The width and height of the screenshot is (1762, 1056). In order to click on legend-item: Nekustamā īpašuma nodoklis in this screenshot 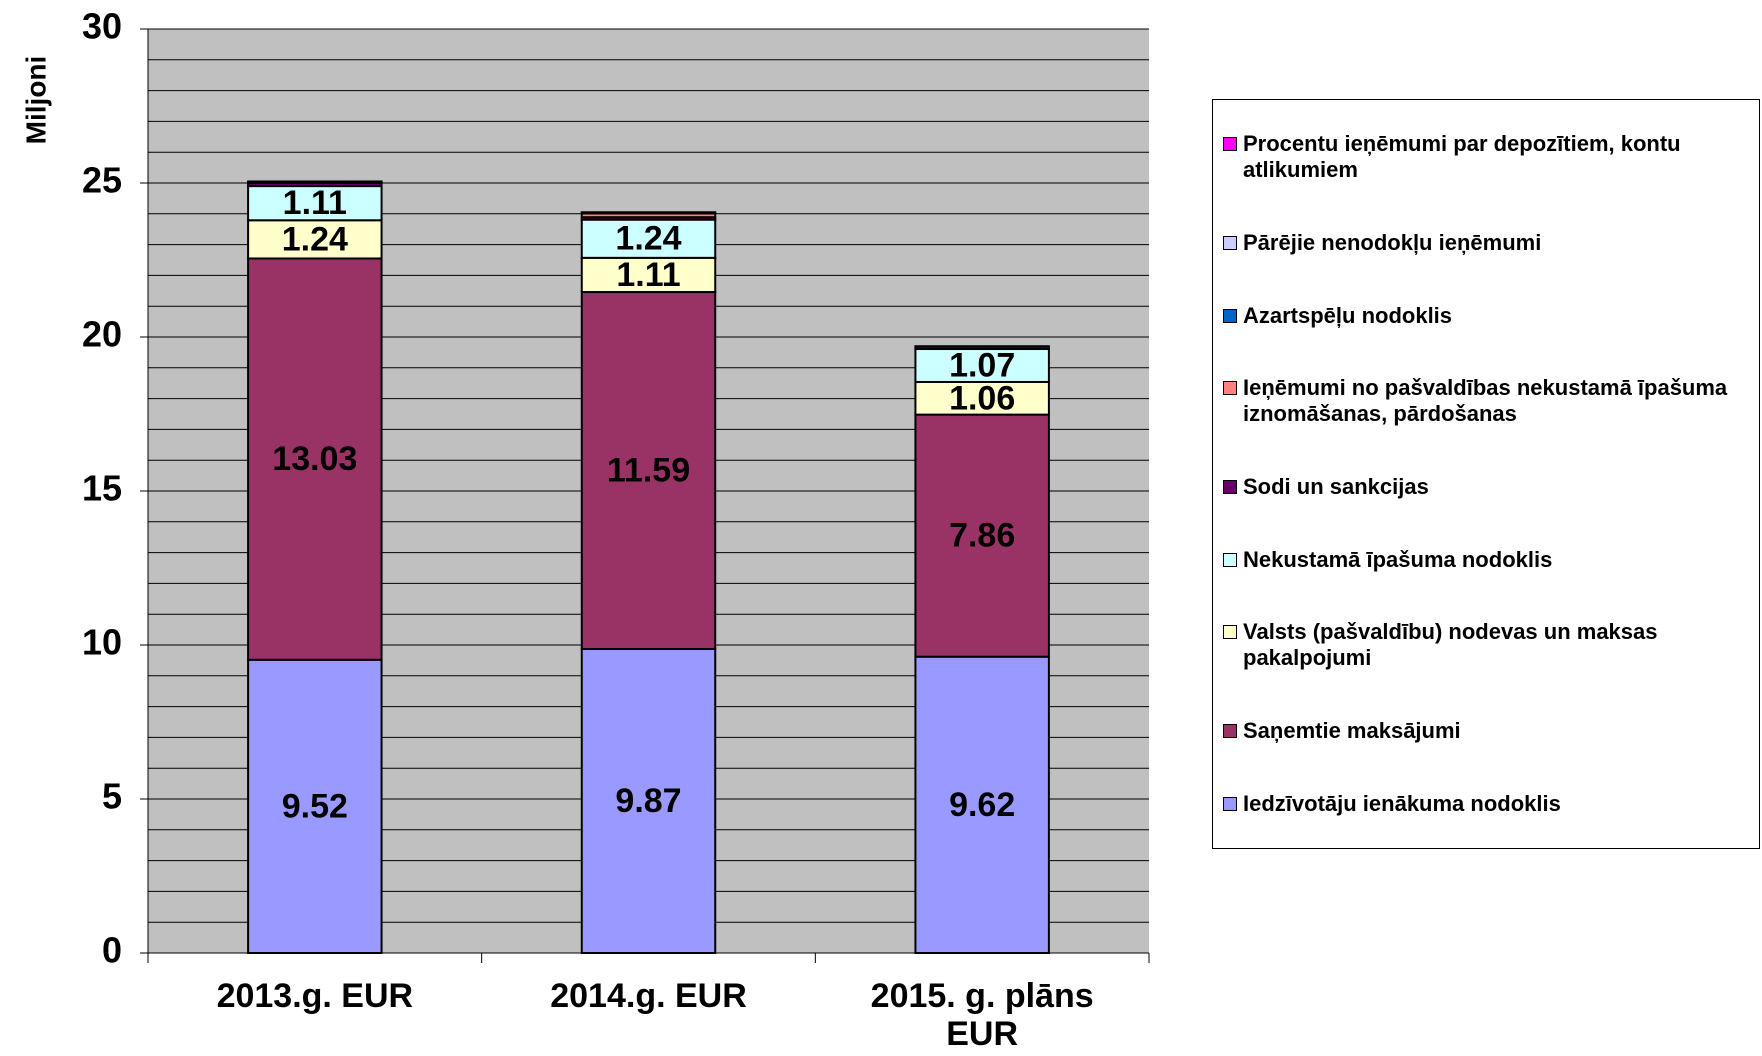, I will do `click(1486, 560)`.